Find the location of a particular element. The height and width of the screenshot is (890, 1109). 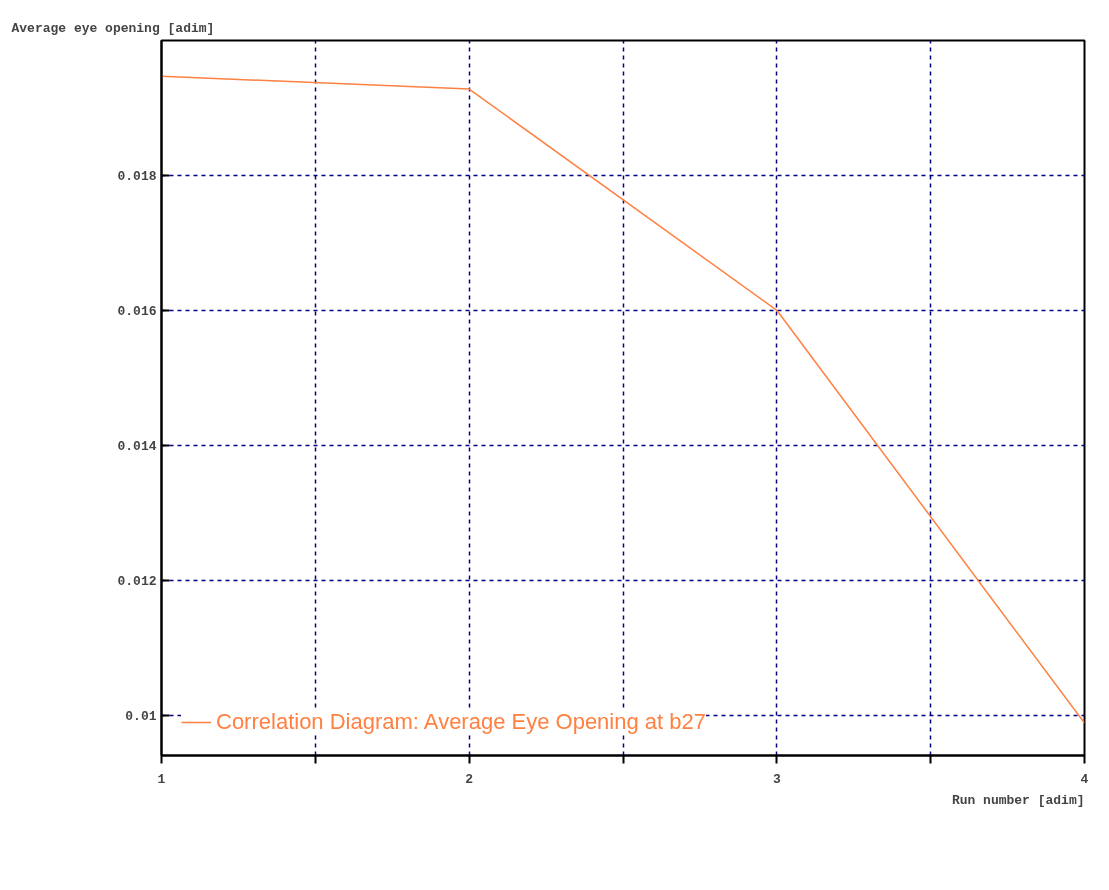

y-tick-label: 0.014 is located at coordinates (137, 446).